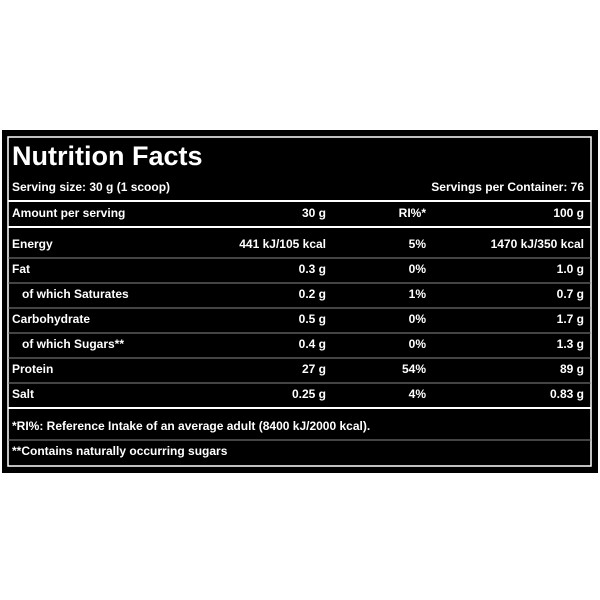 The width and height of the screenshot is (600, 600). Describe the element at coordinates (418, 244) in the screenshot. I see `nutrient-value: 5%` at that location.